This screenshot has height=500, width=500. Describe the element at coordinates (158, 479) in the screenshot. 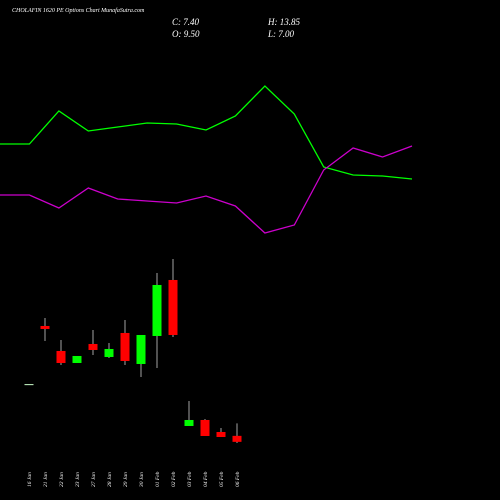

I see `x-tick-label: 01 Feb` at that location.